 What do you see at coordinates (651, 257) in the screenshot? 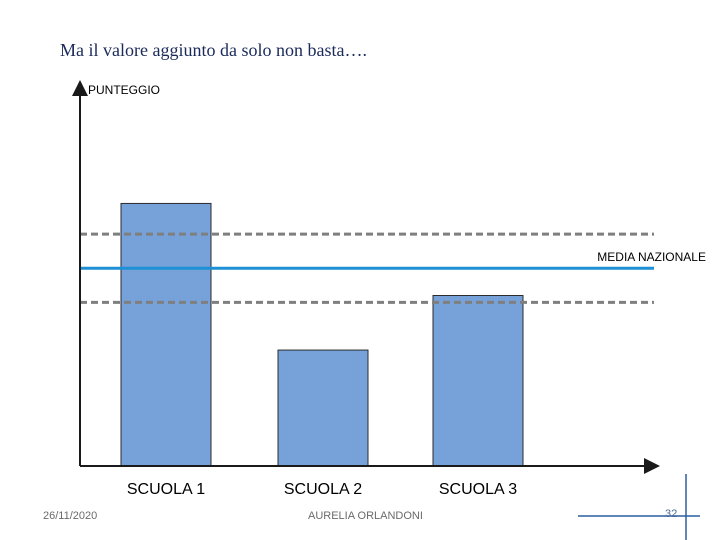
I see `national-average-label: MEDIA NAZIONALE` at bounding box center [651, 257].